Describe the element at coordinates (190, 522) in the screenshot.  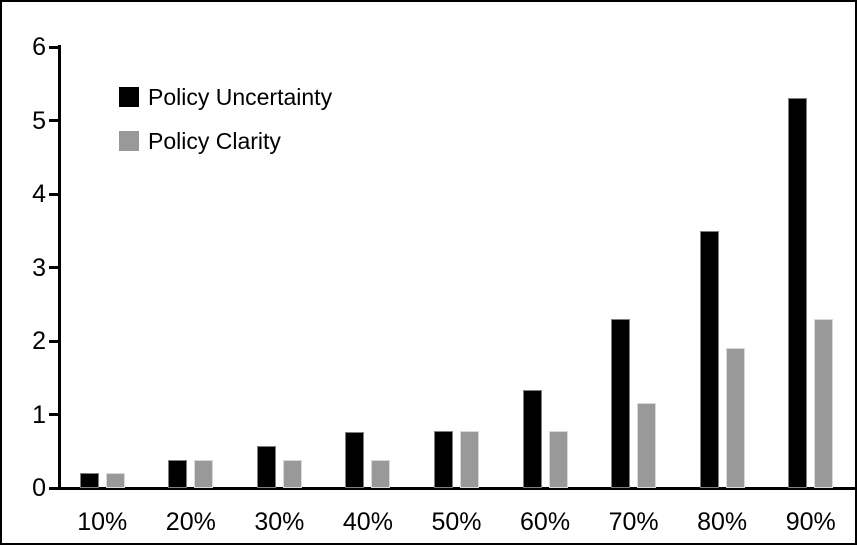
I see `x-tick-label: 20%` at that location.